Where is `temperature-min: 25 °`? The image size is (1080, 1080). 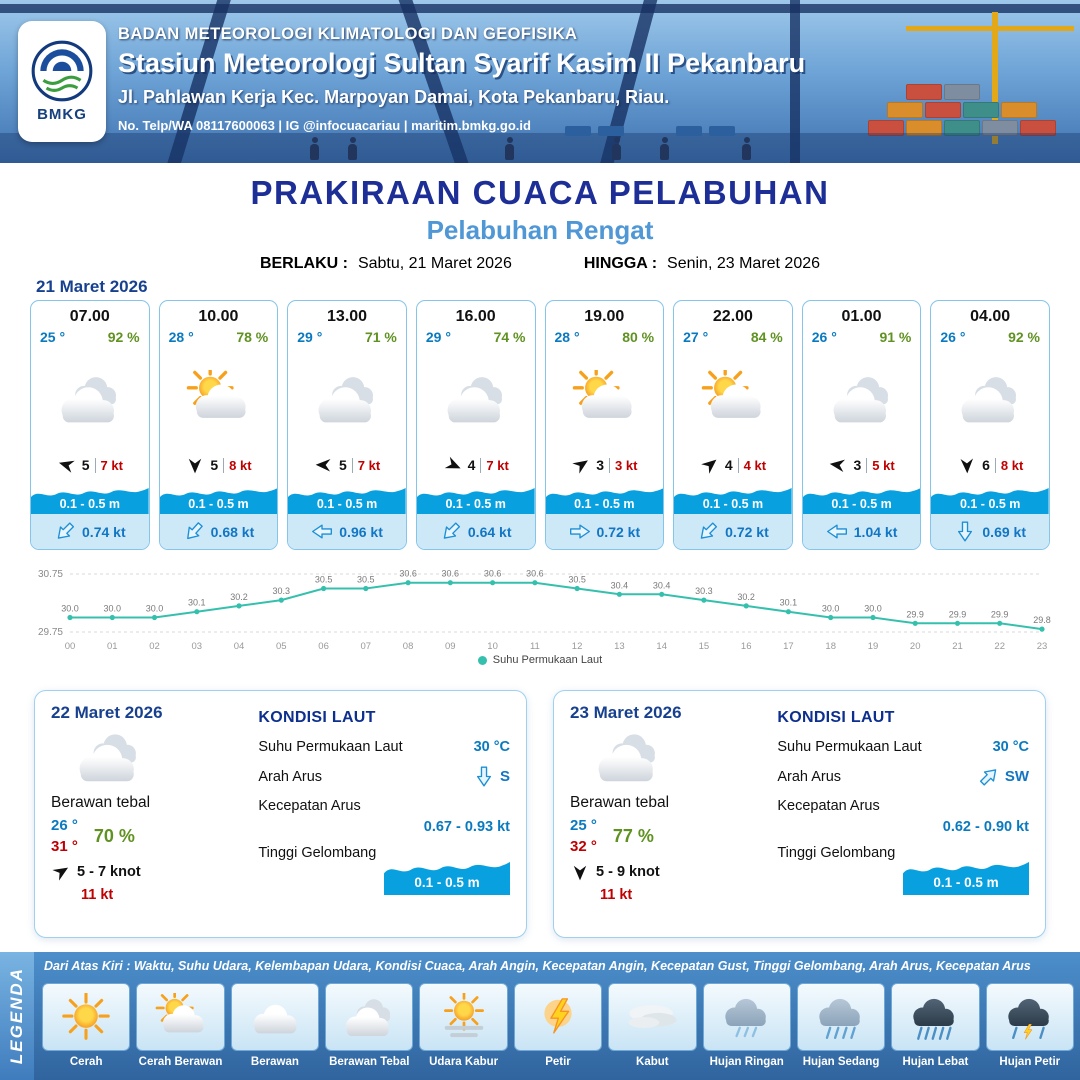
temperature-min: 25 ° is located at coordinates (583, 825).